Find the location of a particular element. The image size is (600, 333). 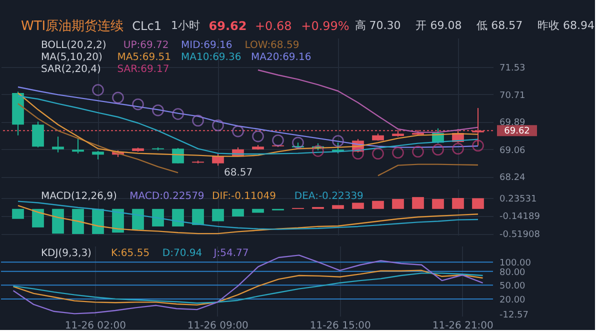

x-tick-label: 11-26 09:00 is located at coordinates (217, 326).